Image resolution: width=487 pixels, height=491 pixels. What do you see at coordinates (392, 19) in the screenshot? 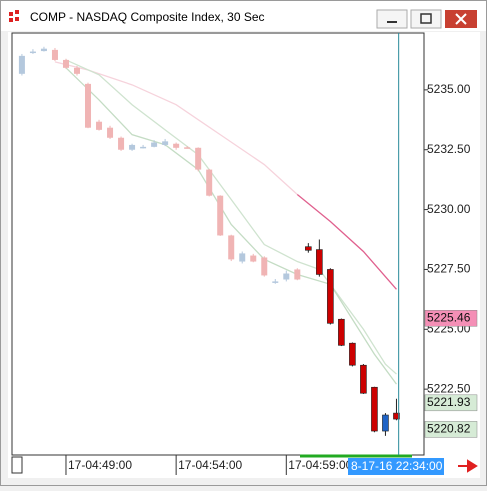
I see `minimize-button` at bounding box center [392, 19].